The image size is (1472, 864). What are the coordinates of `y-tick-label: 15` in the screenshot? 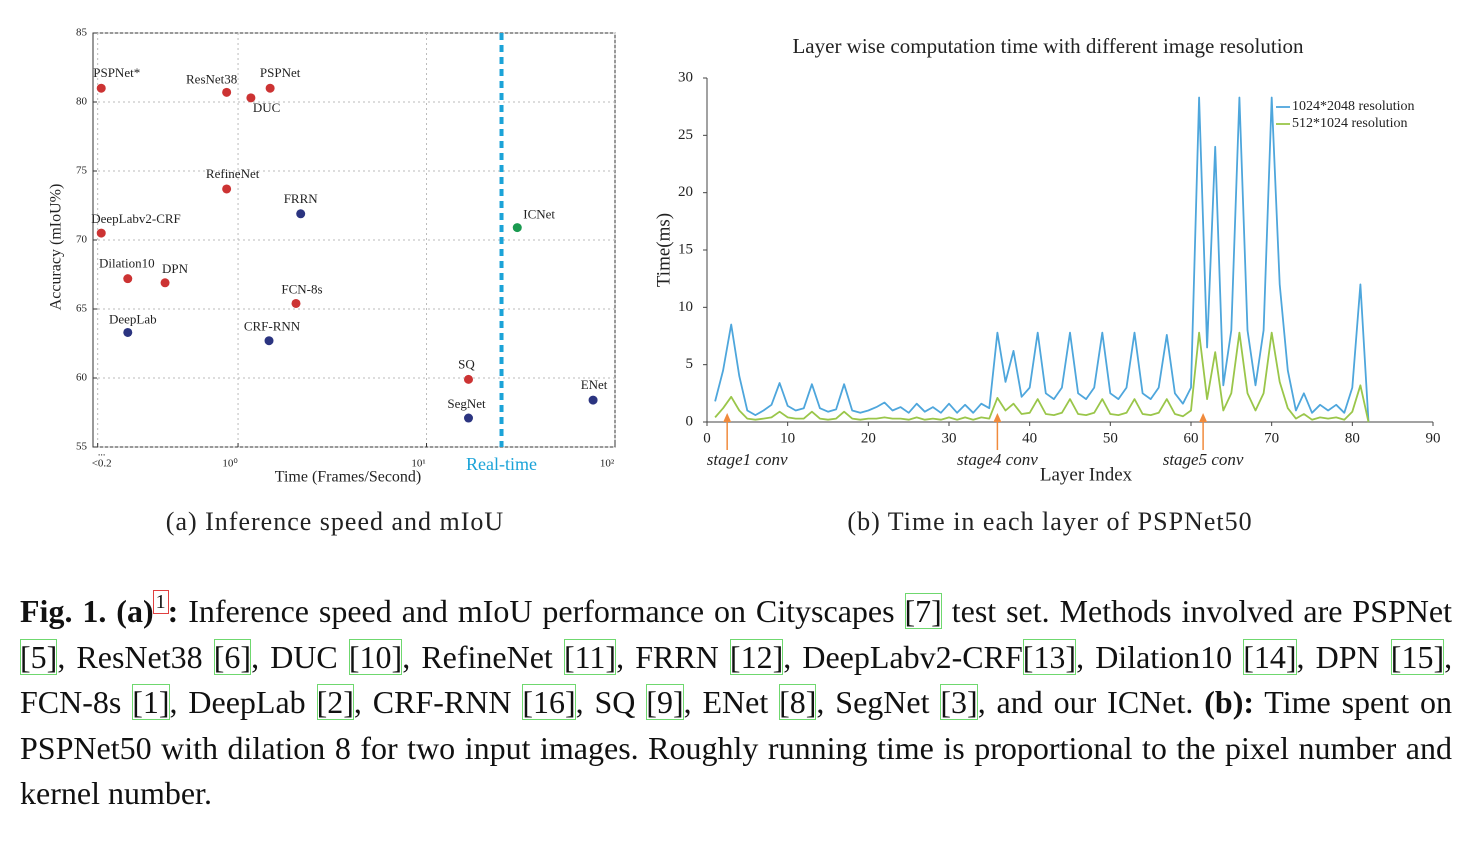 It's located at (685, 249).